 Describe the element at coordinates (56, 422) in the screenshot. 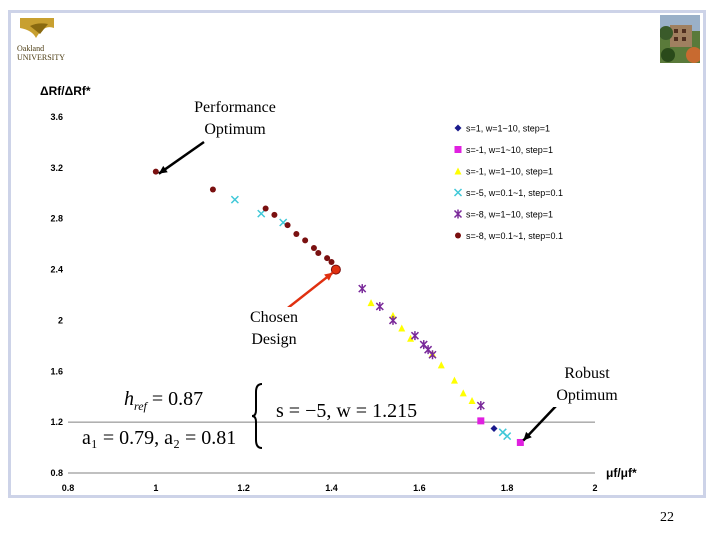

I see `y-tick-label: 1.2` at that location.